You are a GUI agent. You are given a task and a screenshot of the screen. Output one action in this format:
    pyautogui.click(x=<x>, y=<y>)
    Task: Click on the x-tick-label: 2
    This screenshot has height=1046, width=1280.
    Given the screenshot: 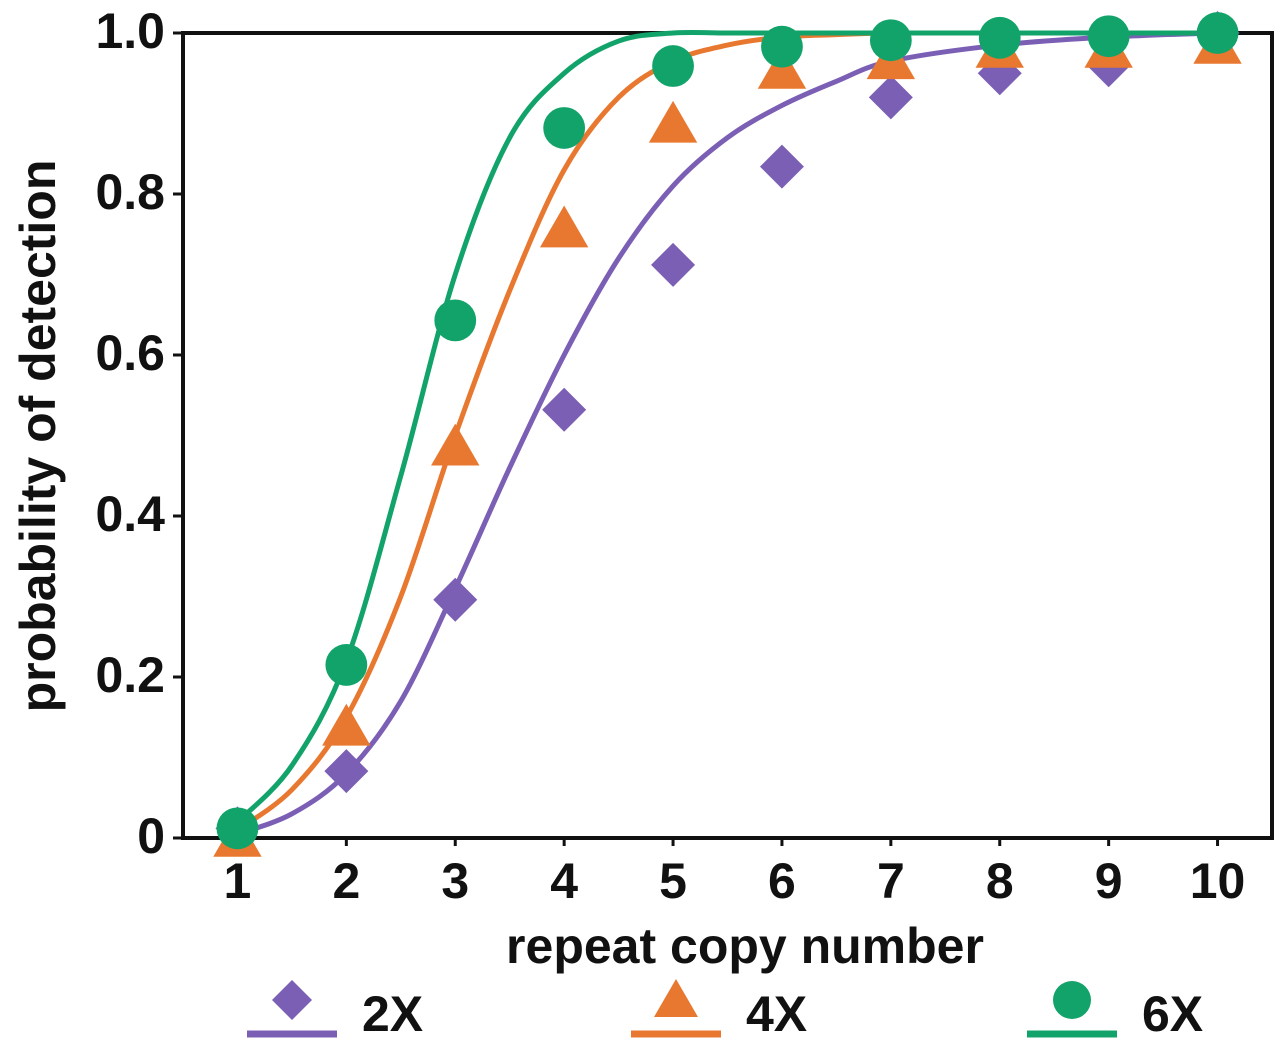 What is the action you would take?
    pyautogui.click(x=346, y=881)
    